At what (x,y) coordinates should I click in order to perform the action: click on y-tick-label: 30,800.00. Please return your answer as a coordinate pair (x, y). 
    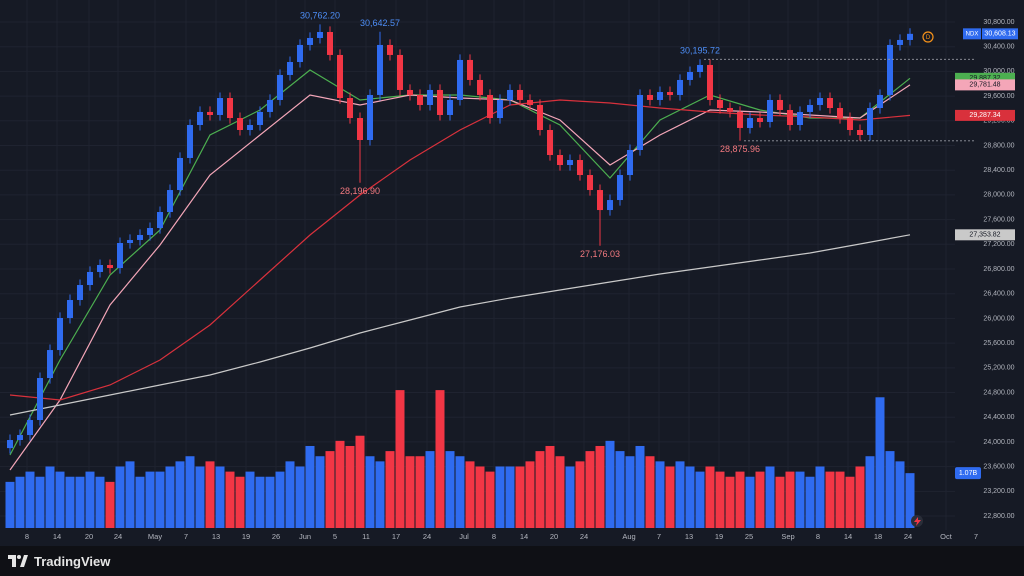
    Looking at the image, I should click on (998, 22).